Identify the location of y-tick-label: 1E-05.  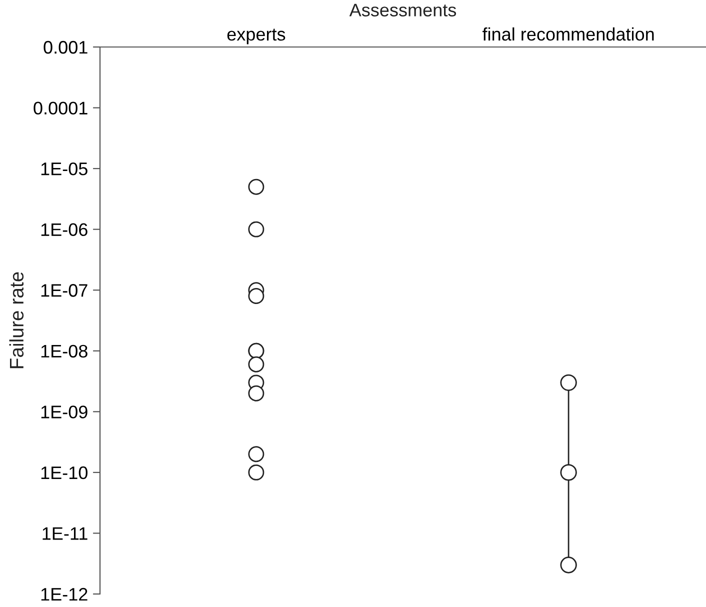
(64, 169).